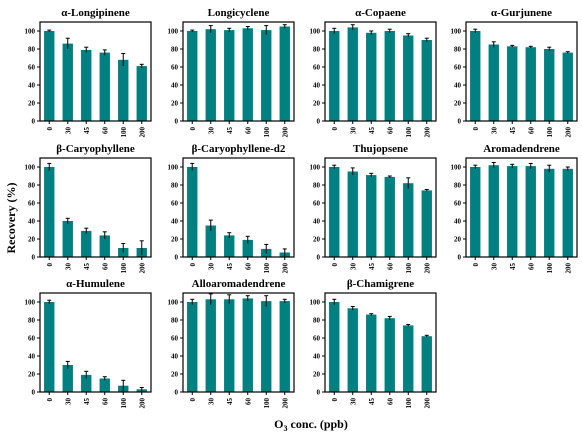 This screenshot has height=437, width=582. What do you see at coordinates (239, 284) in the screenshot?
I see `panel-title: Alloaromadendrene` at bounding box center [239, 284].